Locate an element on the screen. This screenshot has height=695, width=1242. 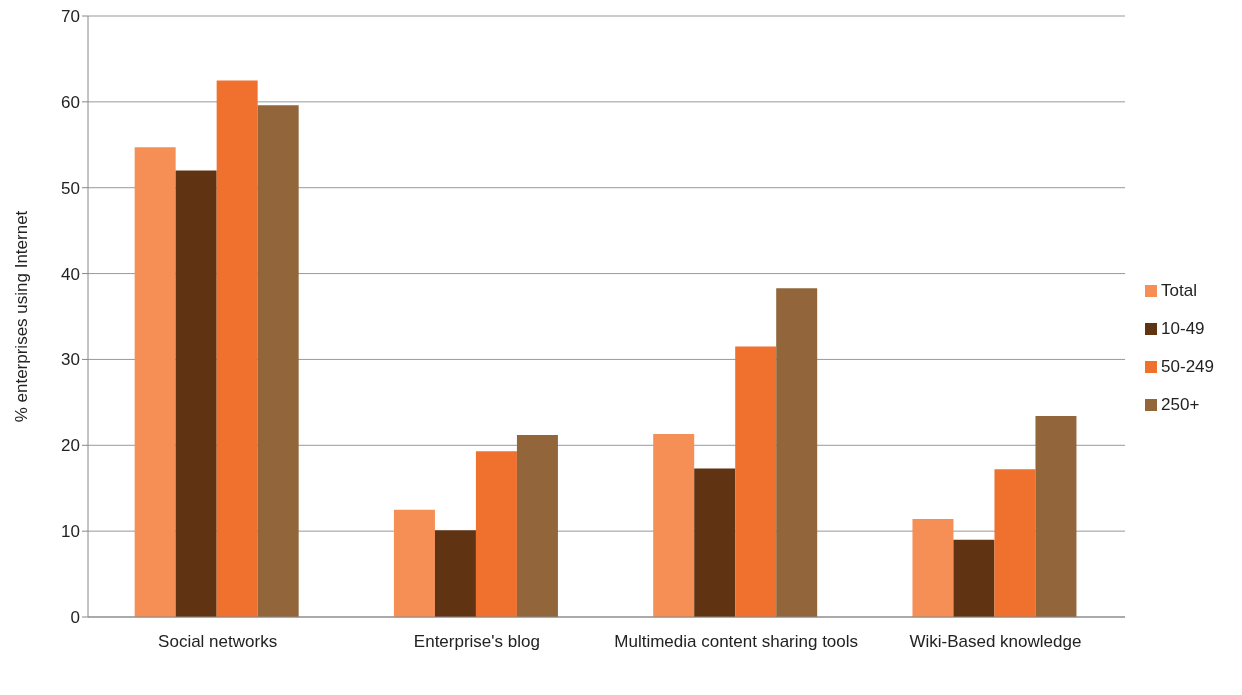
x-tick-label: Social networks is located at coordinates (218, 642).